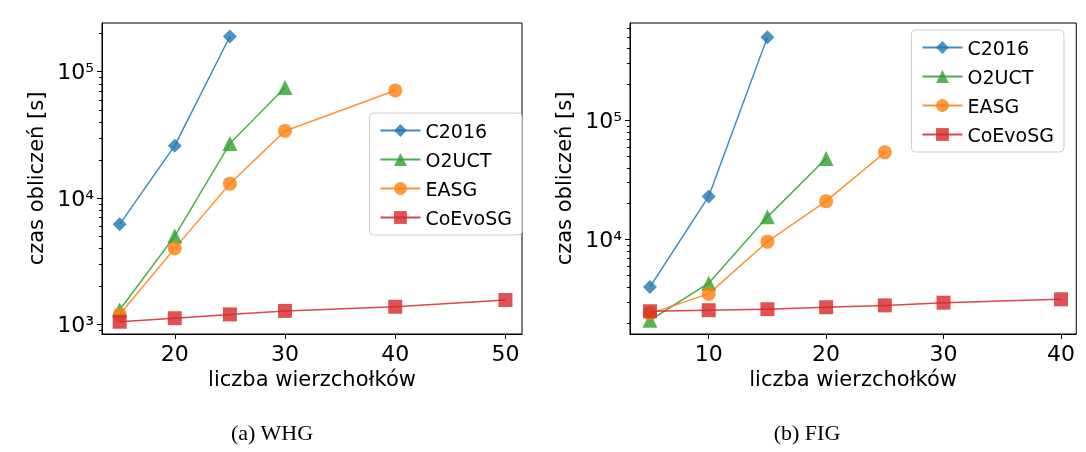 This screenshot has width=1086, height=452. I want to click on text: (b) FIG, so click(807, 432).